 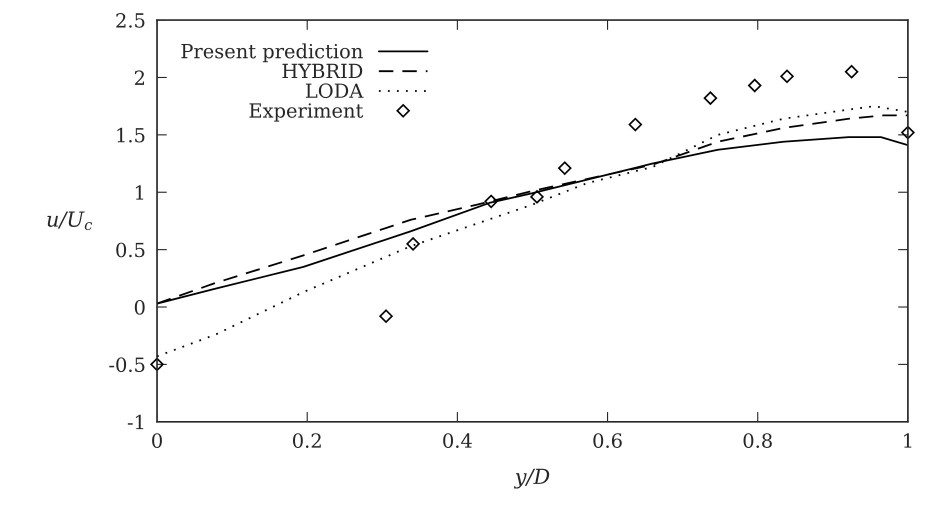 What do you see at coordinates (322, 71) in the screenshot?
I see `legend-label: HYBRID` at bounding box center [322, 71].